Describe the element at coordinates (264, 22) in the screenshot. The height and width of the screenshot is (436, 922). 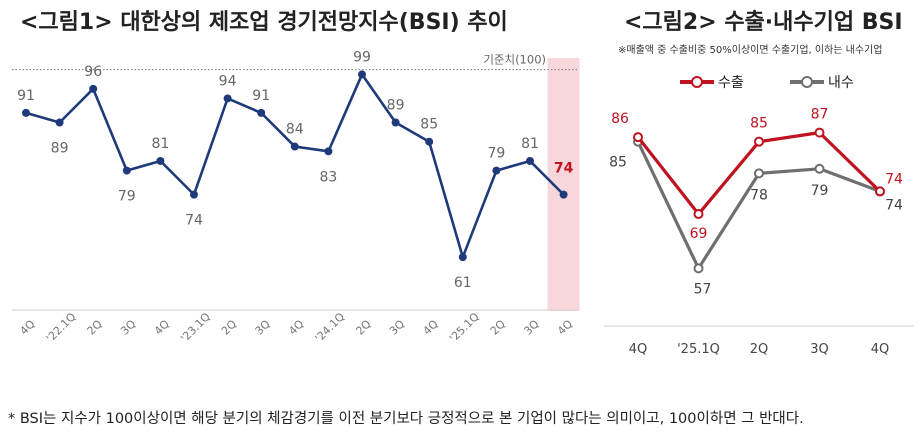
I see `left-chart-title: <그림1> 대한상의 제조업 경기전망지수(BSI) 추이` at that location.